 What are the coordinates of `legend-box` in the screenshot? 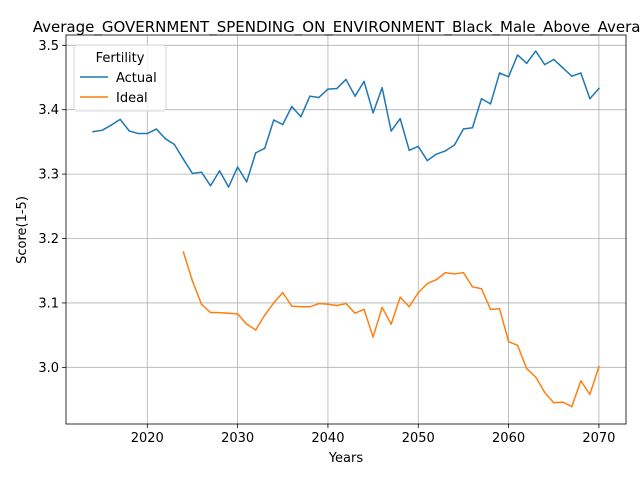 It's located at (120, 78).